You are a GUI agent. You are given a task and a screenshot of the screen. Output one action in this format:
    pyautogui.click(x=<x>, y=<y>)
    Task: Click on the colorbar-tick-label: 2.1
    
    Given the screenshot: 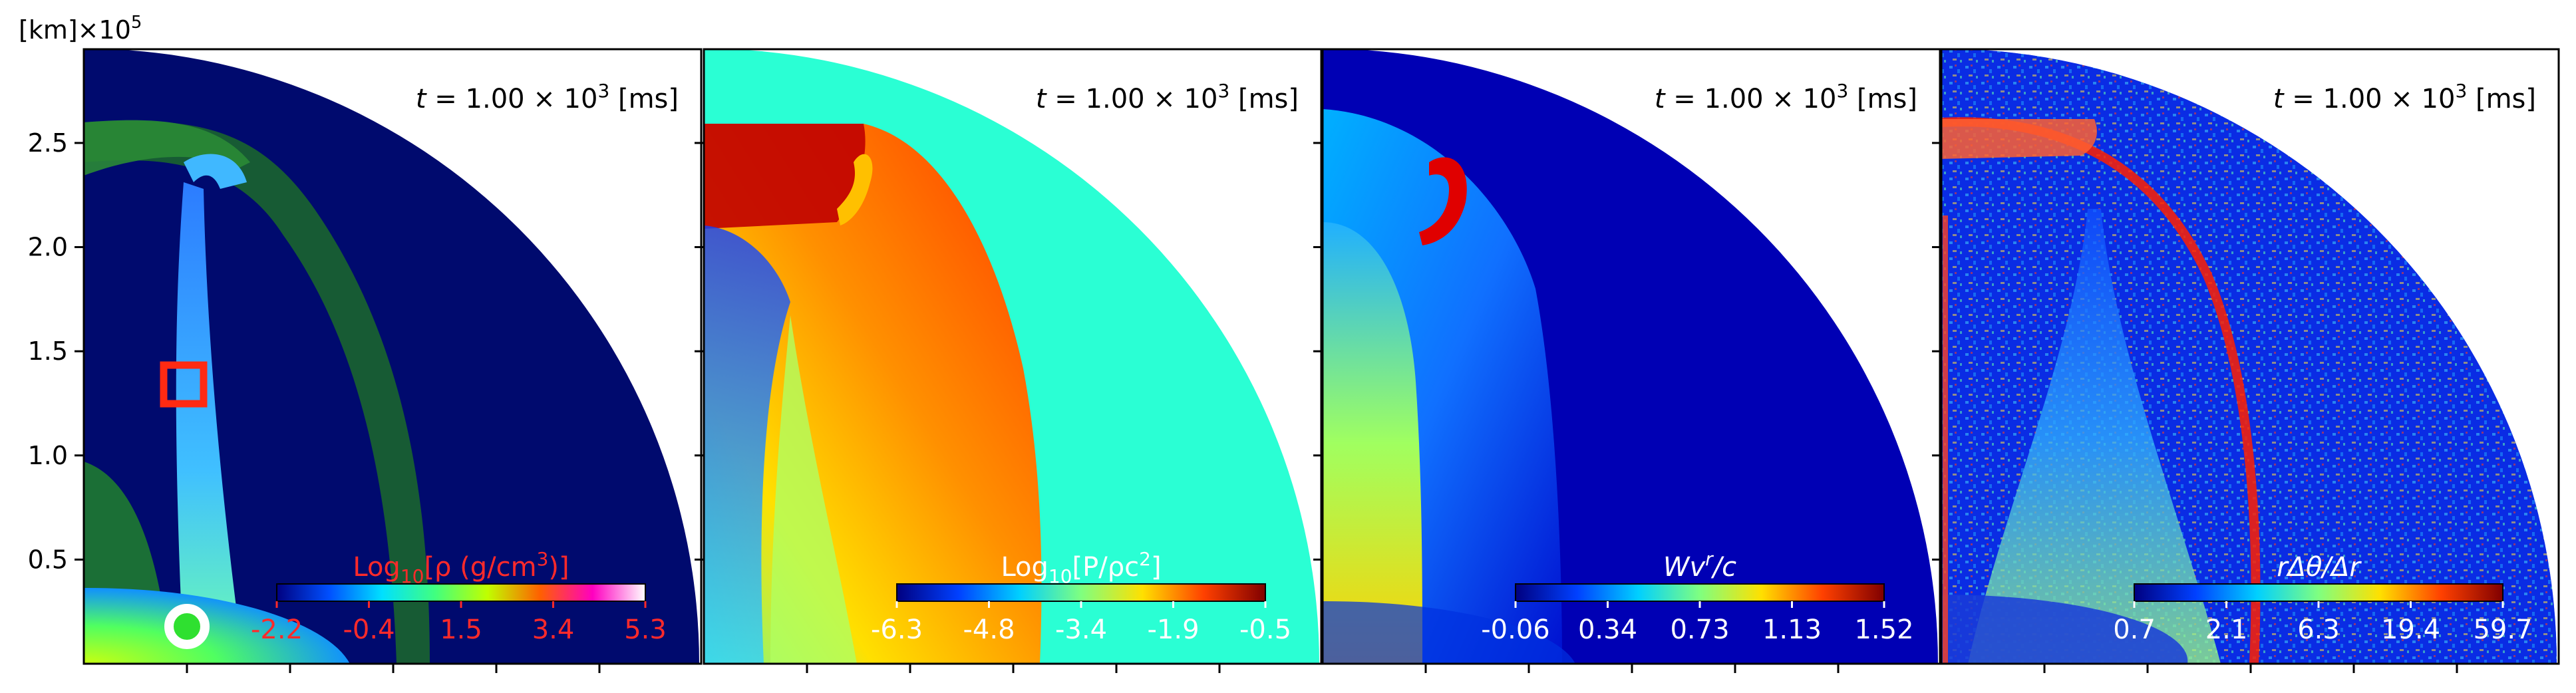 What is the action you would take?
    pyautogui.click(x=2226, y=630)
    